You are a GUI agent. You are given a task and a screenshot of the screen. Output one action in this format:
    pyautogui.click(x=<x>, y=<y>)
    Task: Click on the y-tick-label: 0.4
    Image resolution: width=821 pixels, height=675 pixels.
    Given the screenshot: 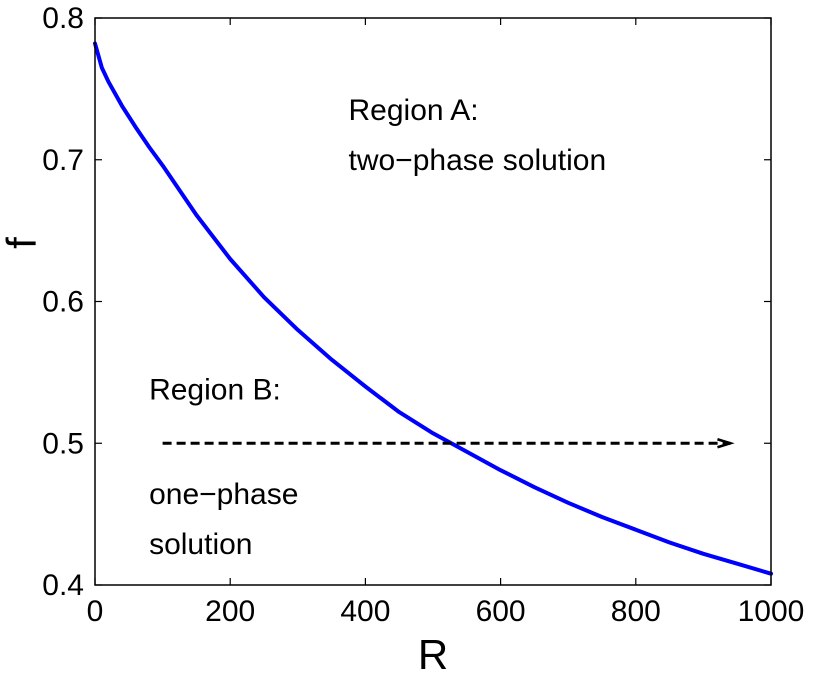 What is the action you would take?
    pyautogui.click(x=63, y=585)
    